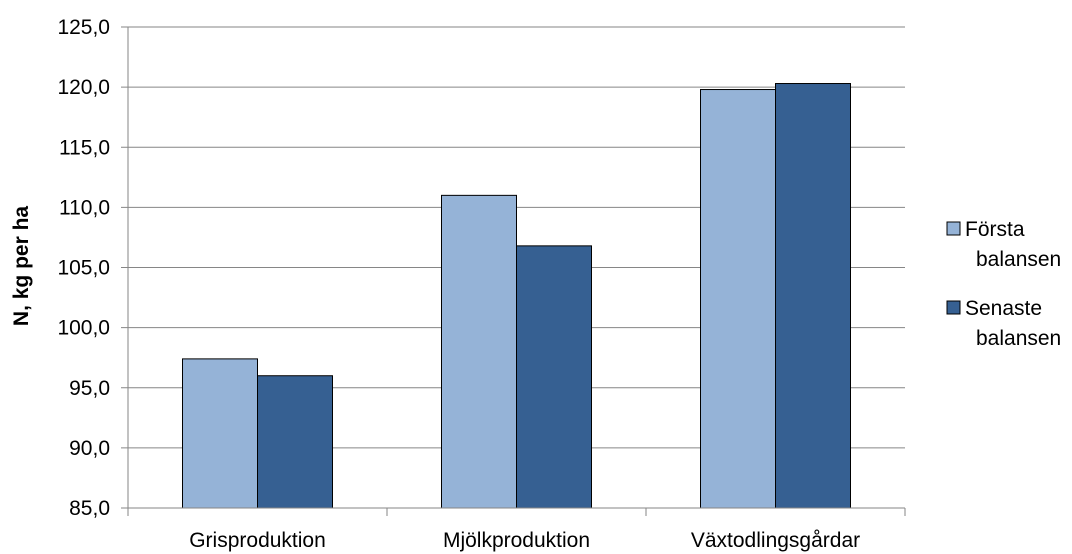 This screenshot has height=554, width=1072. Describe the element at coordinates (84, 147) in the screenshot. I see `y-tick-label: 115,0` at that location.